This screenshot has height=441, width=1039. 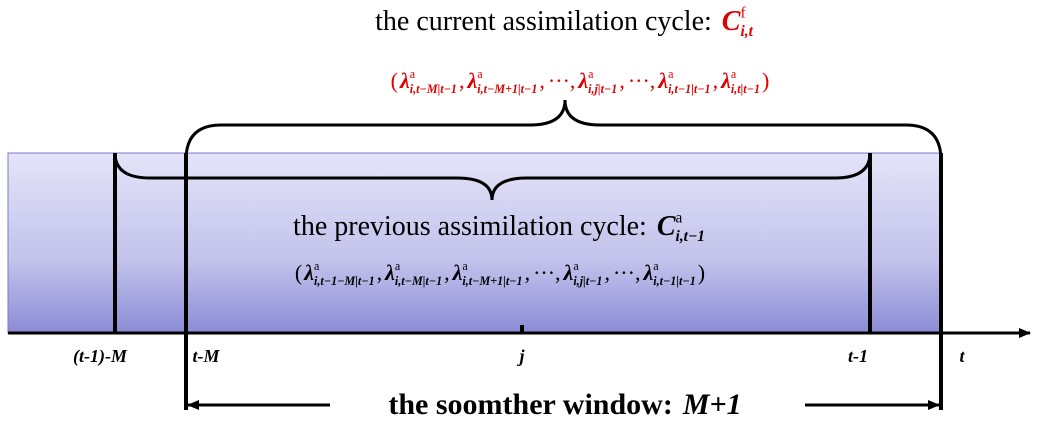 I want to click on math-sub: i,t−1, so click(x=690, y=236).